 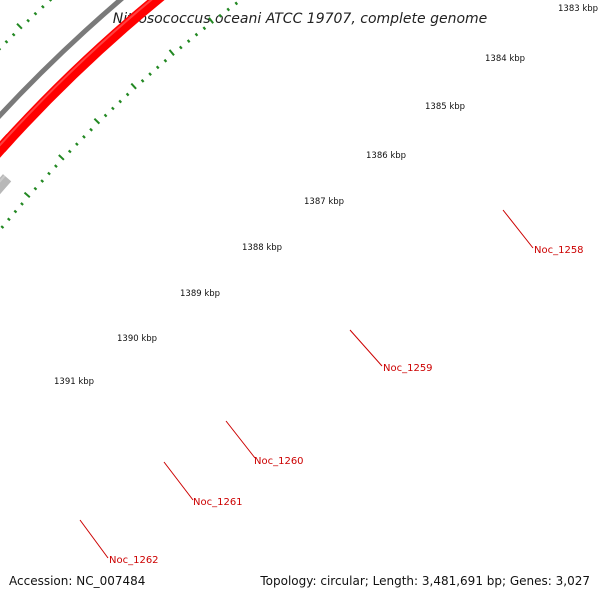 What do you see at coordinates (62, 60) in the screenshot?
I see `genome-backbone` at bounding box center [62, 60].